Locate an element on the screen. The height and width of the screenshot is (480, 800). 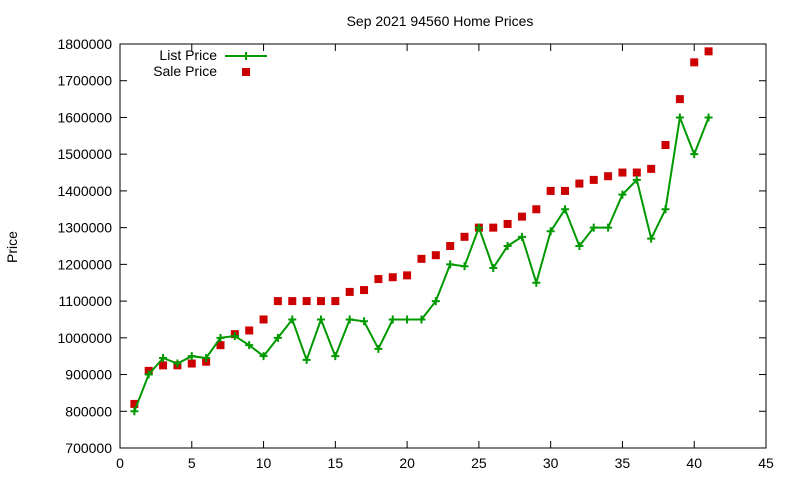
y-axis-label: Price is located at coordinates (12, 247).